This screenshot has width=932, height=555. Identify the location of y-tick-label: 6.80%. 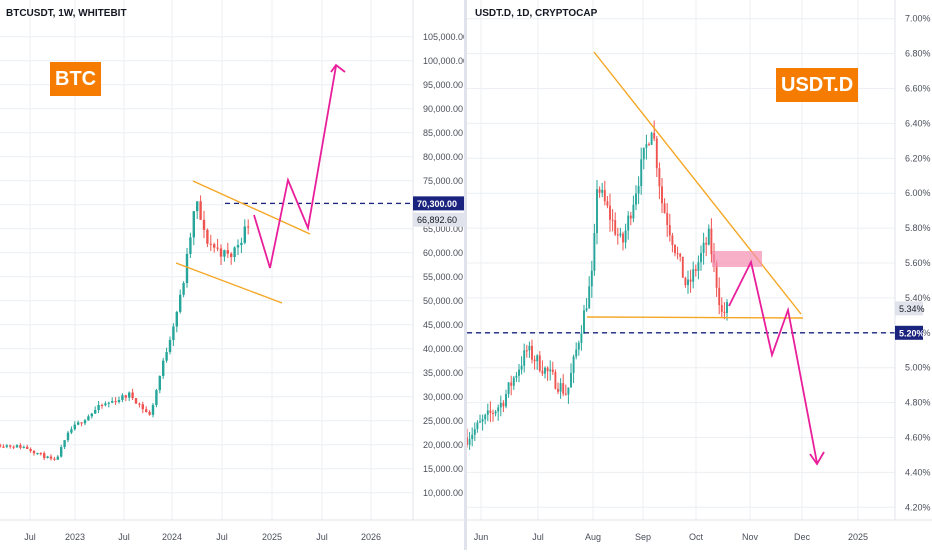
(918, 54).